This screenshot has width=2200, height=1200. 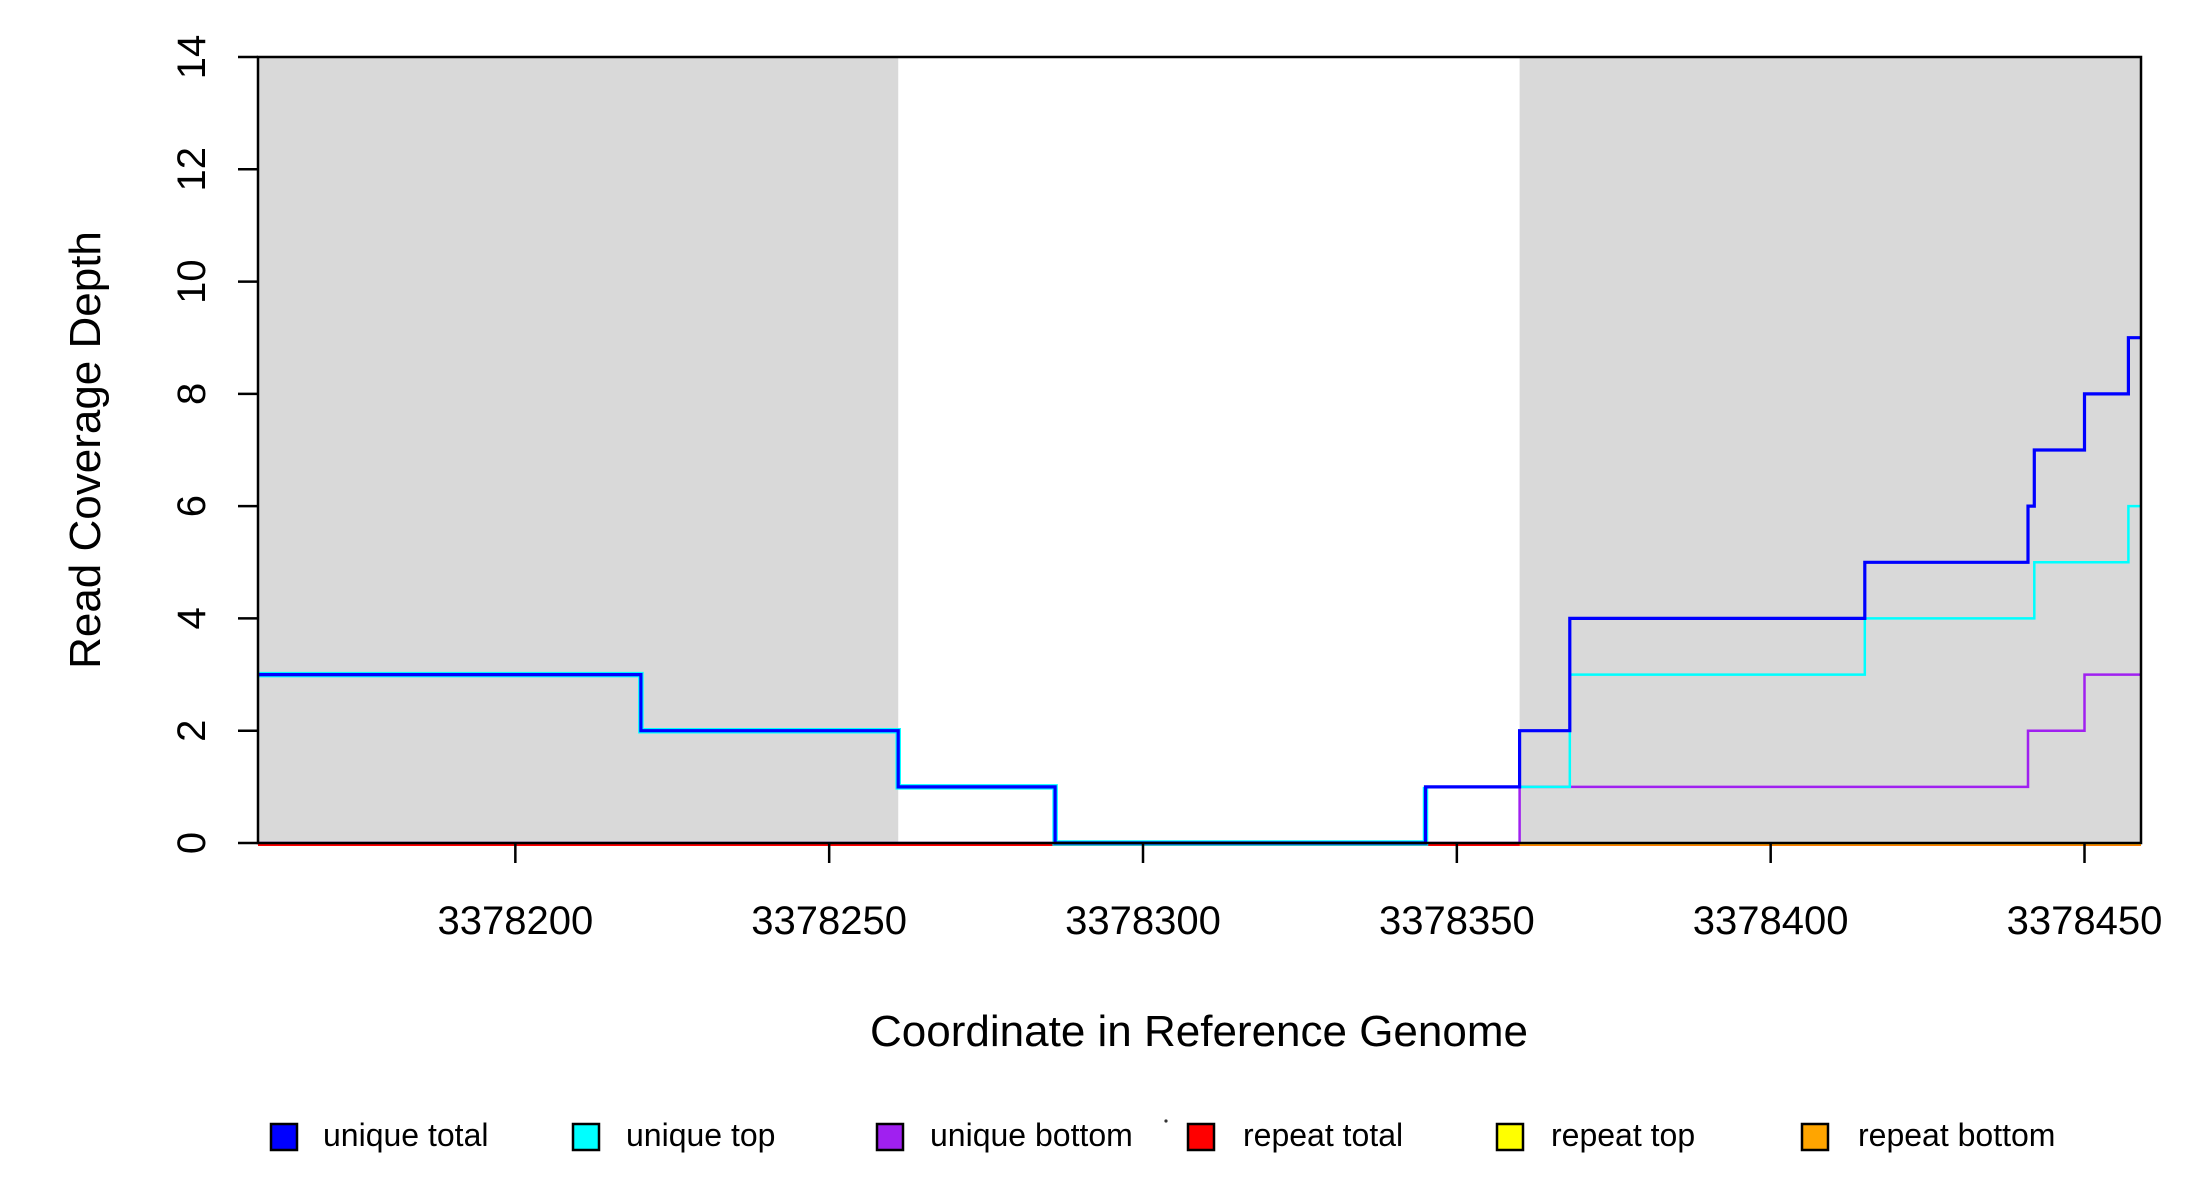 I want to click on legend-item-unique-bottom: unique bottom, so click(x=1004, y=1135).